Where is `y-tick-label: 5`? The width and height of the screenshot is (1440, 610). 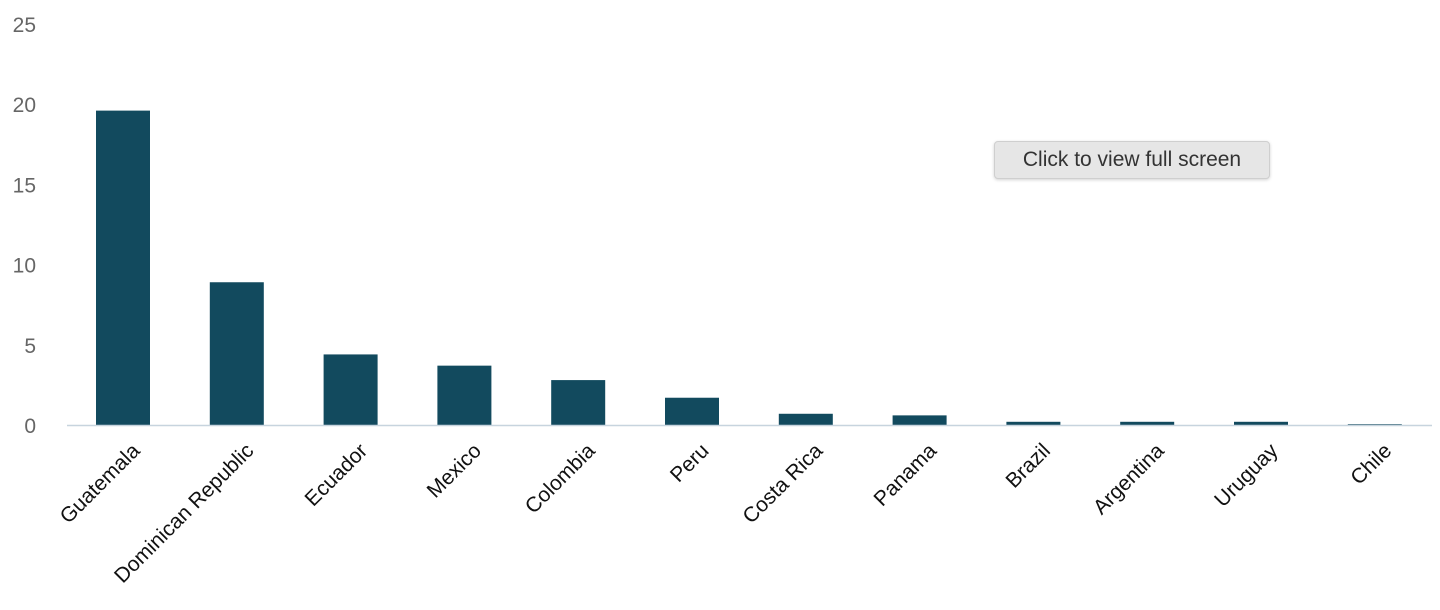 y-tick-label: 5 is located at coordinates (30, 346).